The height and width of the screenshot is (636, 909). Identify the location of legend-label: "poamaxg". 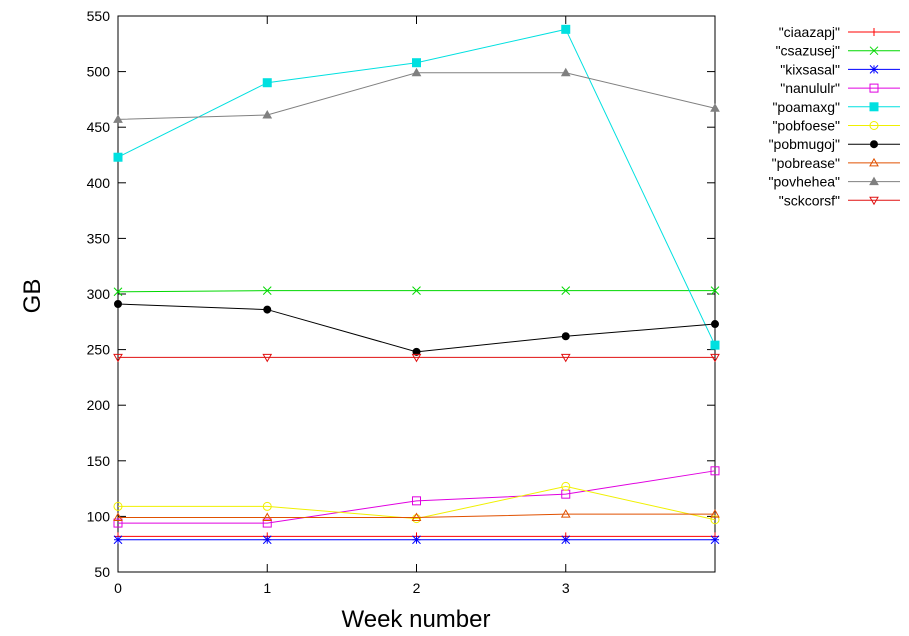
(806, 107).